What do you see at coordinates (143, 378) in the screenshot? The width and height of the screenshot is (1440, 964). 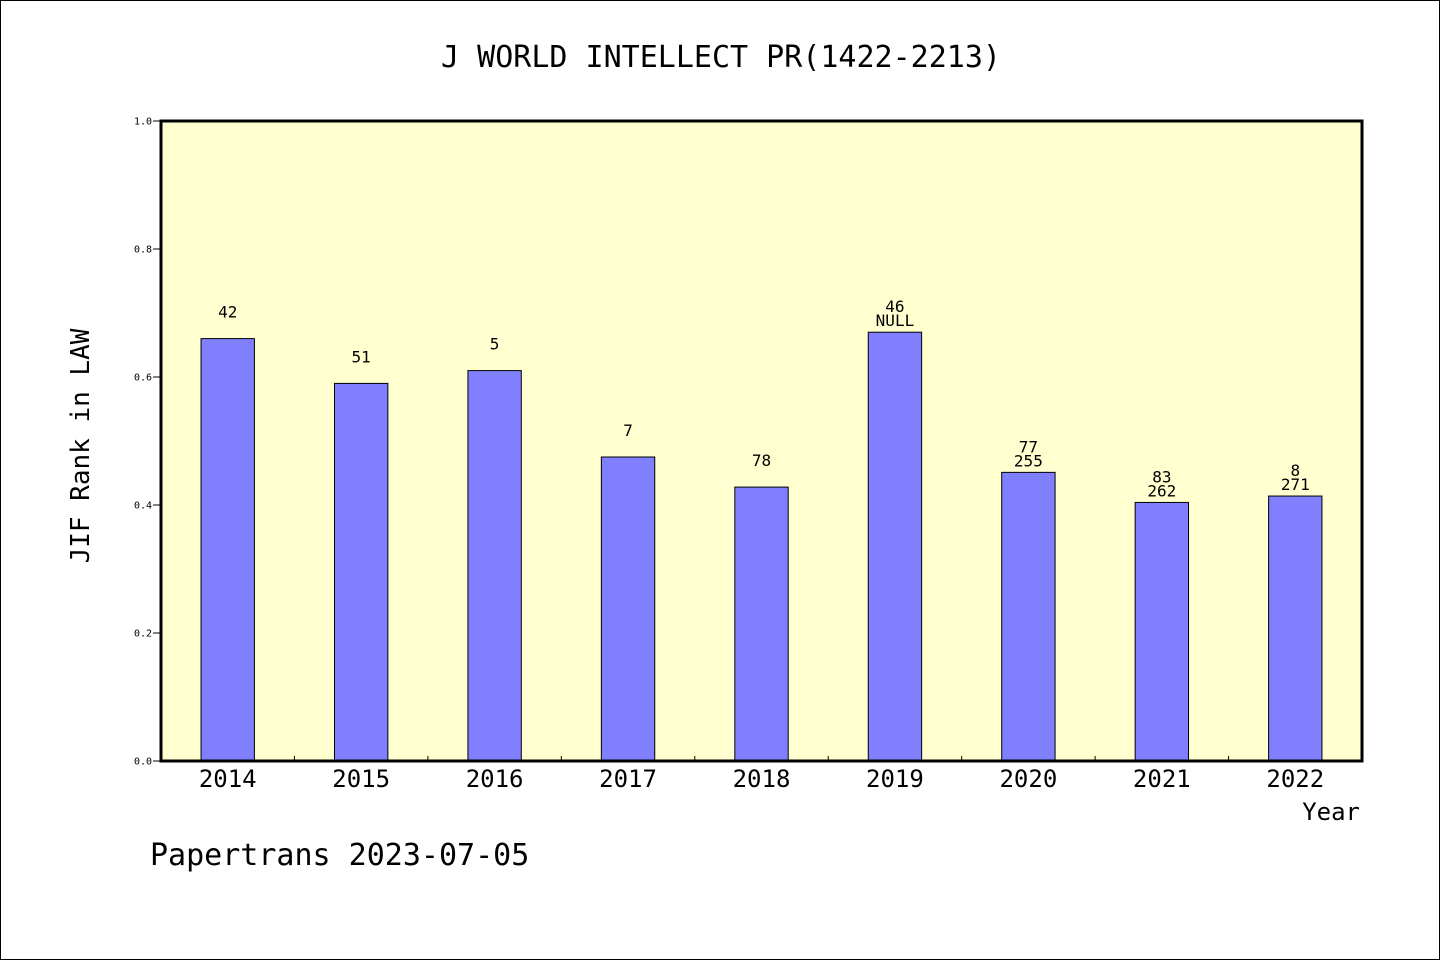 I see `y-tick-label: 0.6` at bounding box center [143, 378].